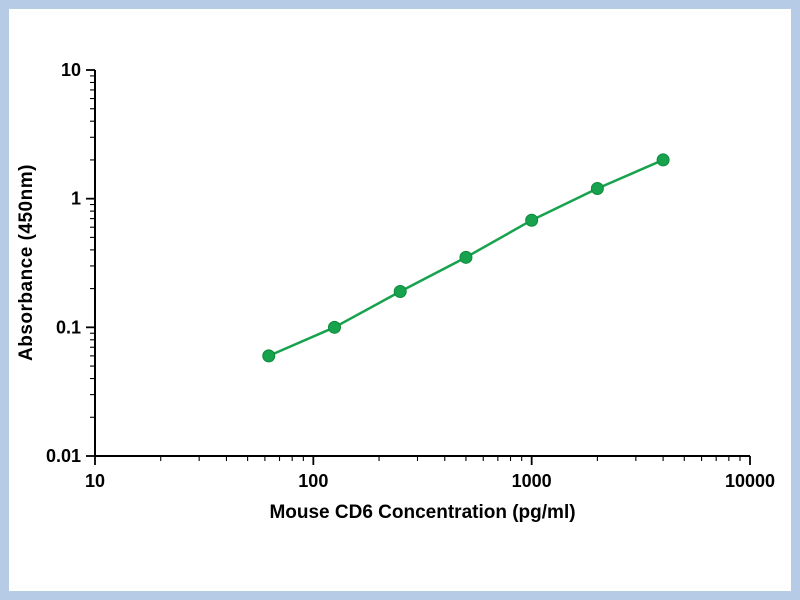 Image resolution: width=800 pixels, height=600 pixels. Describe the element at coordinates (26, 263) in the screenshot. I see `y-axis-title: Absorbance (450nm)` at that location.